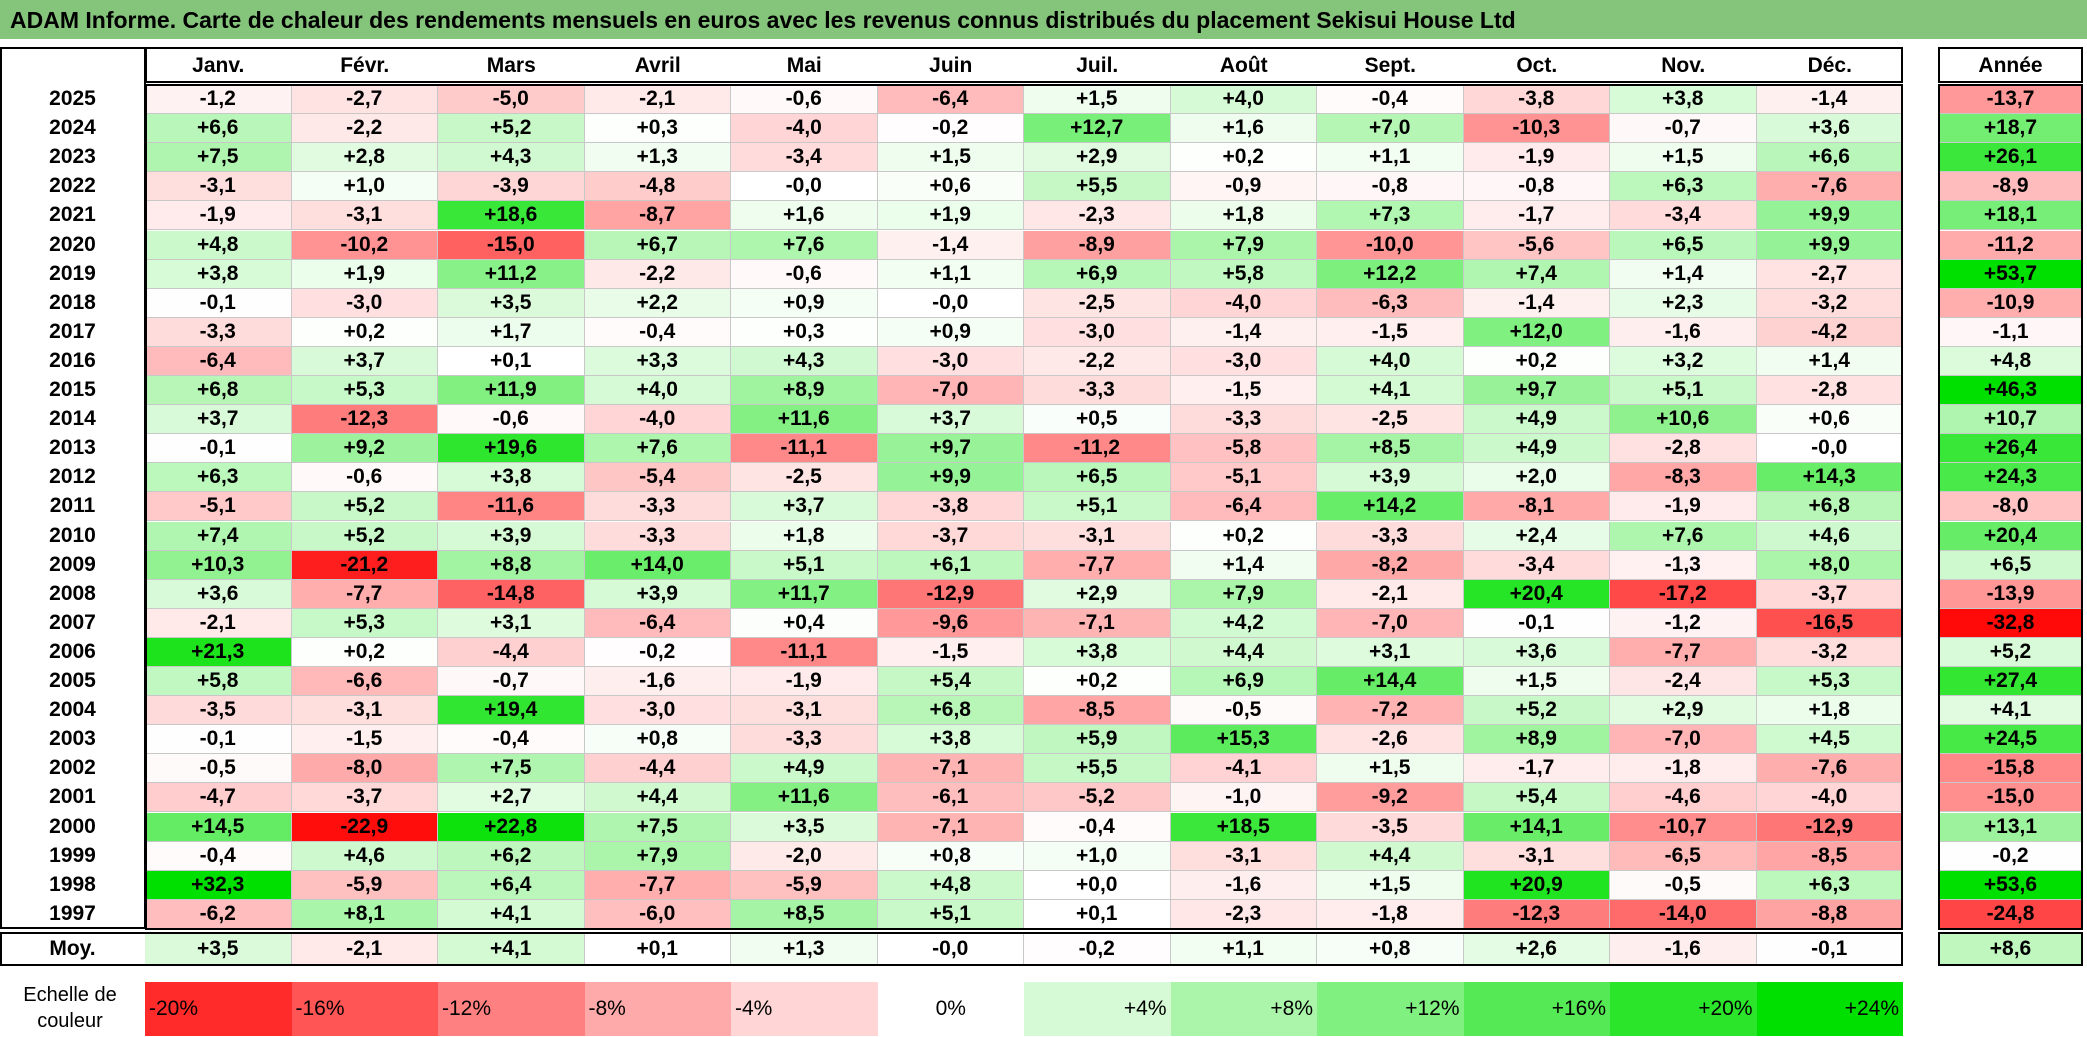  What do you see at coordinates (511, 245) in the screenshot?
I see `heatmap-cell: -15,0` at bounding box center [511, 245].